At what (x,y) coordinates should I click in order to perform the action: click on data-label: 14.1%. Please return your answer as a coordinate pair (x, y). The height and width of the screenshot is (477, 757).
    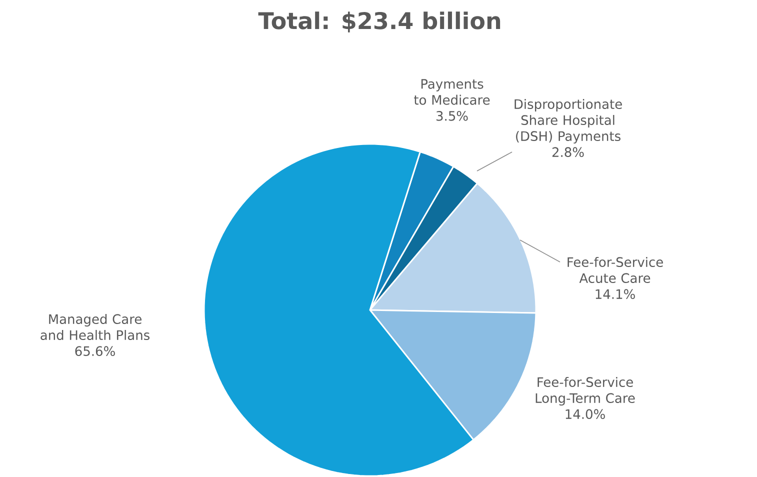
    Looking at the image, I should click on (615, 294).